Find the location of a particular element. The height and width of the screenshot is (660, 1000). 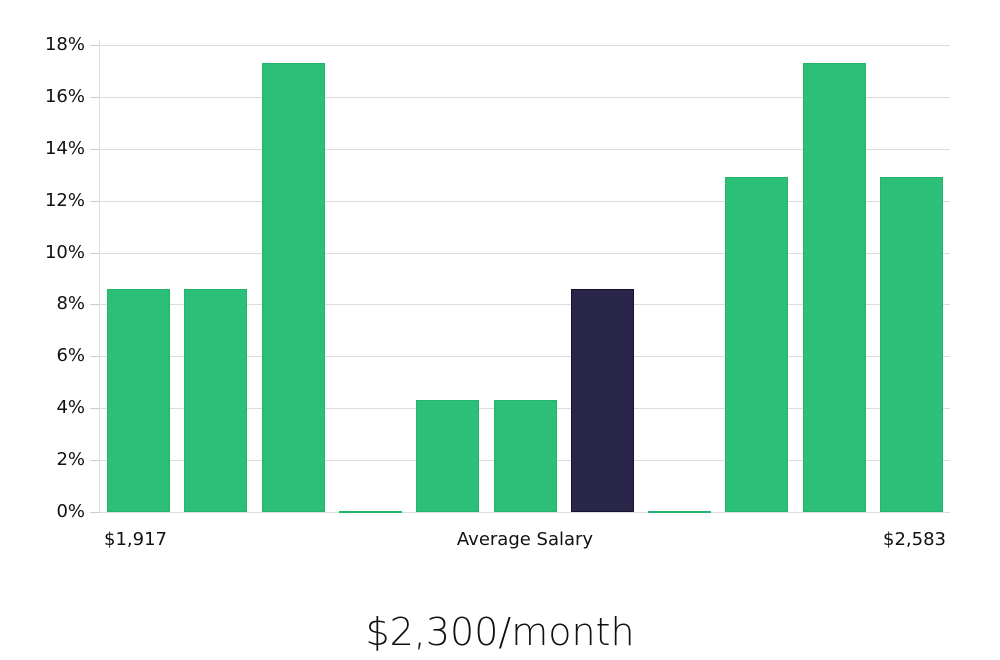

x-max-label: $2,583 is located at coordinates (914, 539).